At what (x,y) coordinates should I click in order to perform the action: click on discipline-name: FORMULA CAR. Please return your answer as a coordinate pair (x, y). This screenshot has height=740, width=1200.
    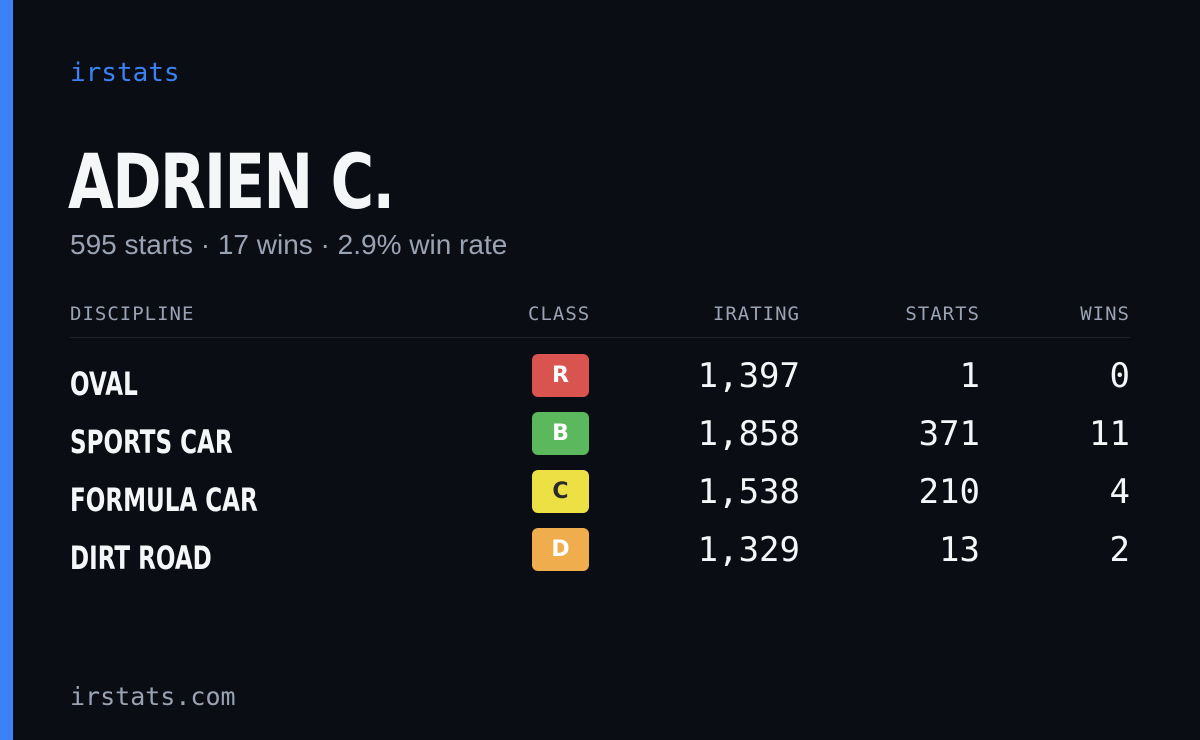
    Looking at the image, I should click on (164, 500).